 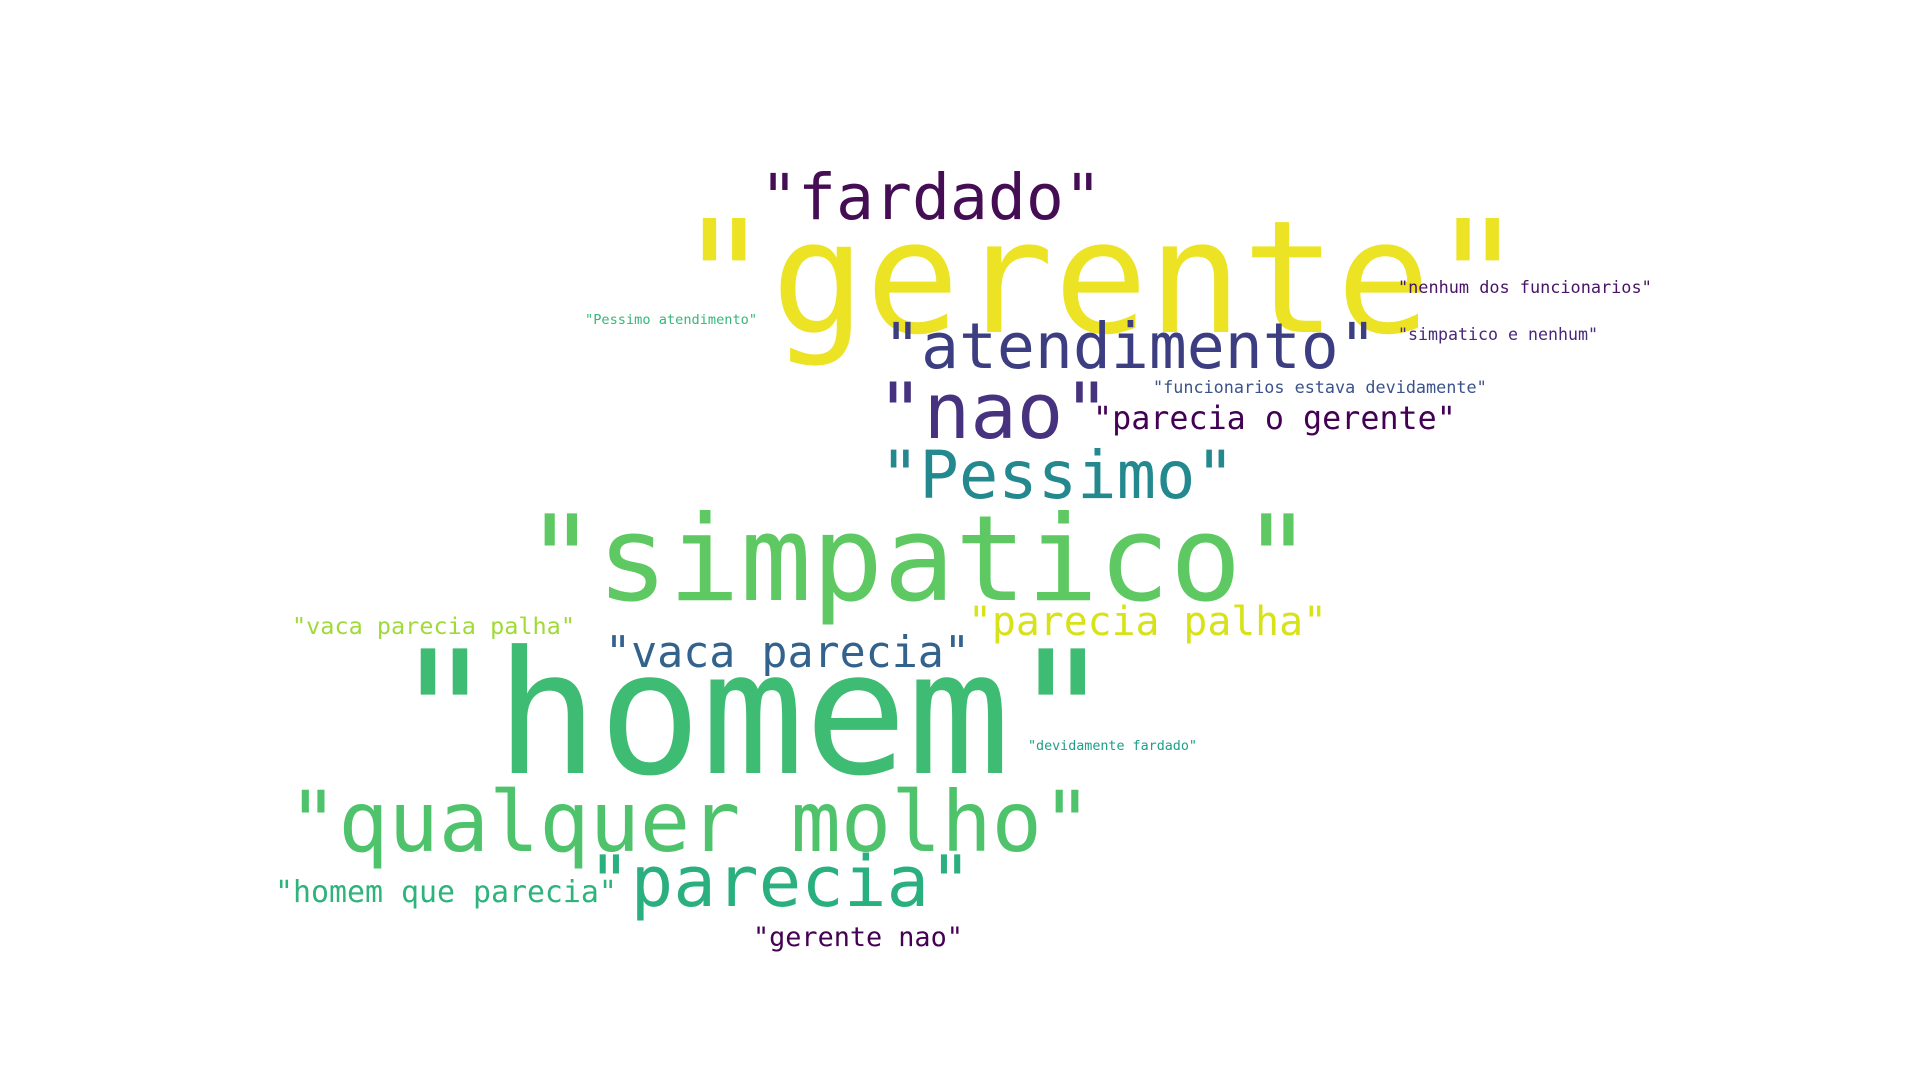 I want to click on word-pessimo-atendimento: "Pessimo atendimento", so click(x=671, y=320).